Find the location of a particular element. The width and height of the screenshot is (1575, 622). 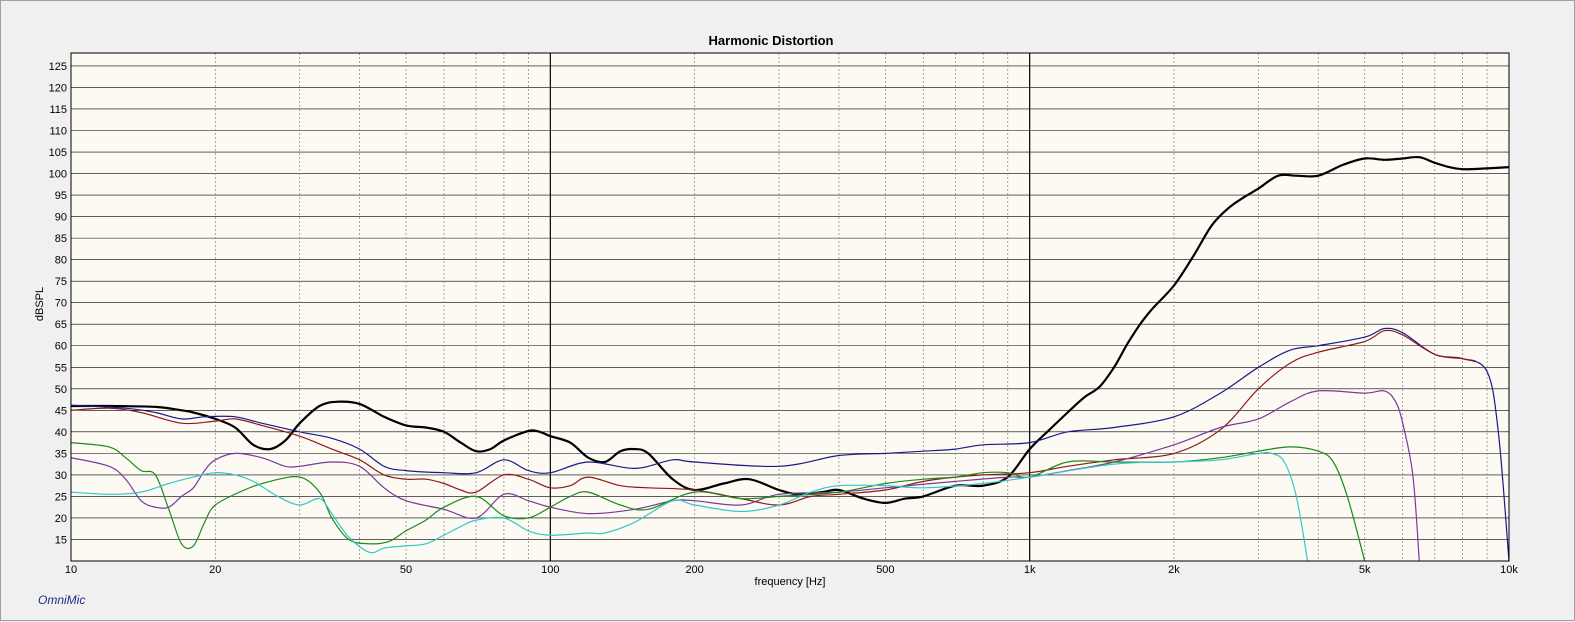

y-tick-label: 100 is located at coordinates (58, 175).